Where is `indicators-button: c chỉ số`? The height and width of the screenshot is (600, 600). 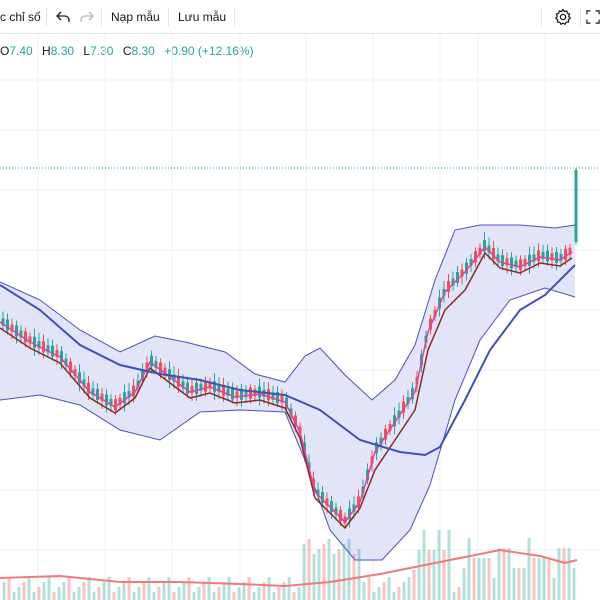 indicators-button: c chỉ số is located at coordinates (20, 17).